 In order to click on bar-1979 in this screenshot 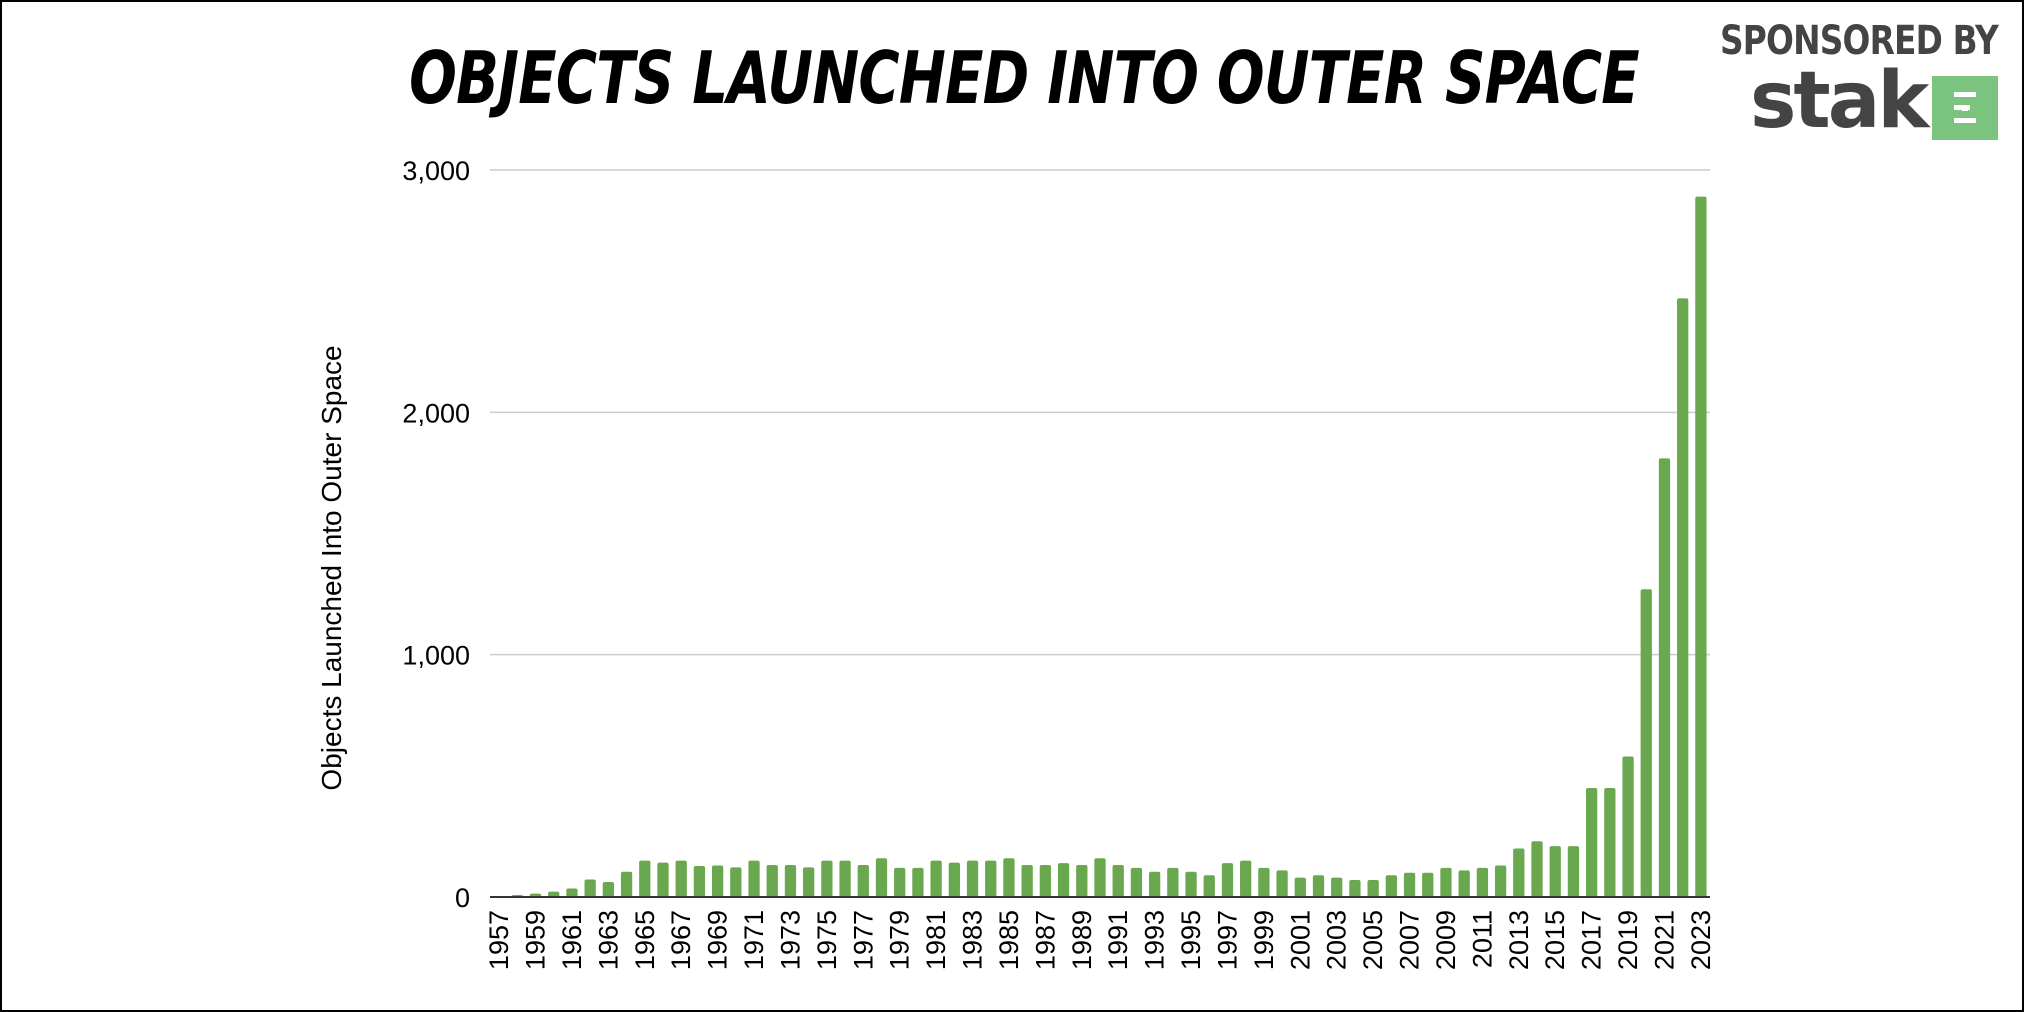, I will do `click(900, 882)`.